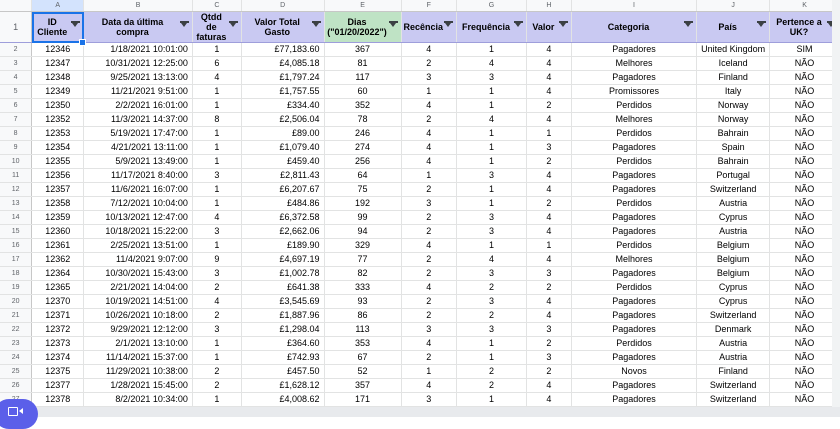  What do you see at coordinates (363, 301) in the screenshot?
I see `cell-days: 93` at bounding box center [363, 301].